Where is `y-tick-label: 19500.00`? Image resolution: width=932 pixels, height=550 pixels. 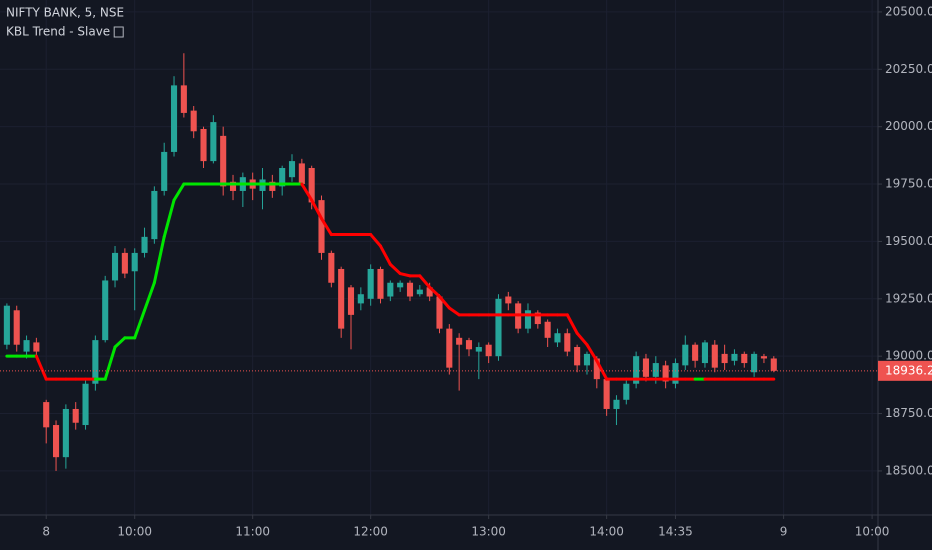 y-tick-label: 19500.00 is located at coordinates (908, 241).